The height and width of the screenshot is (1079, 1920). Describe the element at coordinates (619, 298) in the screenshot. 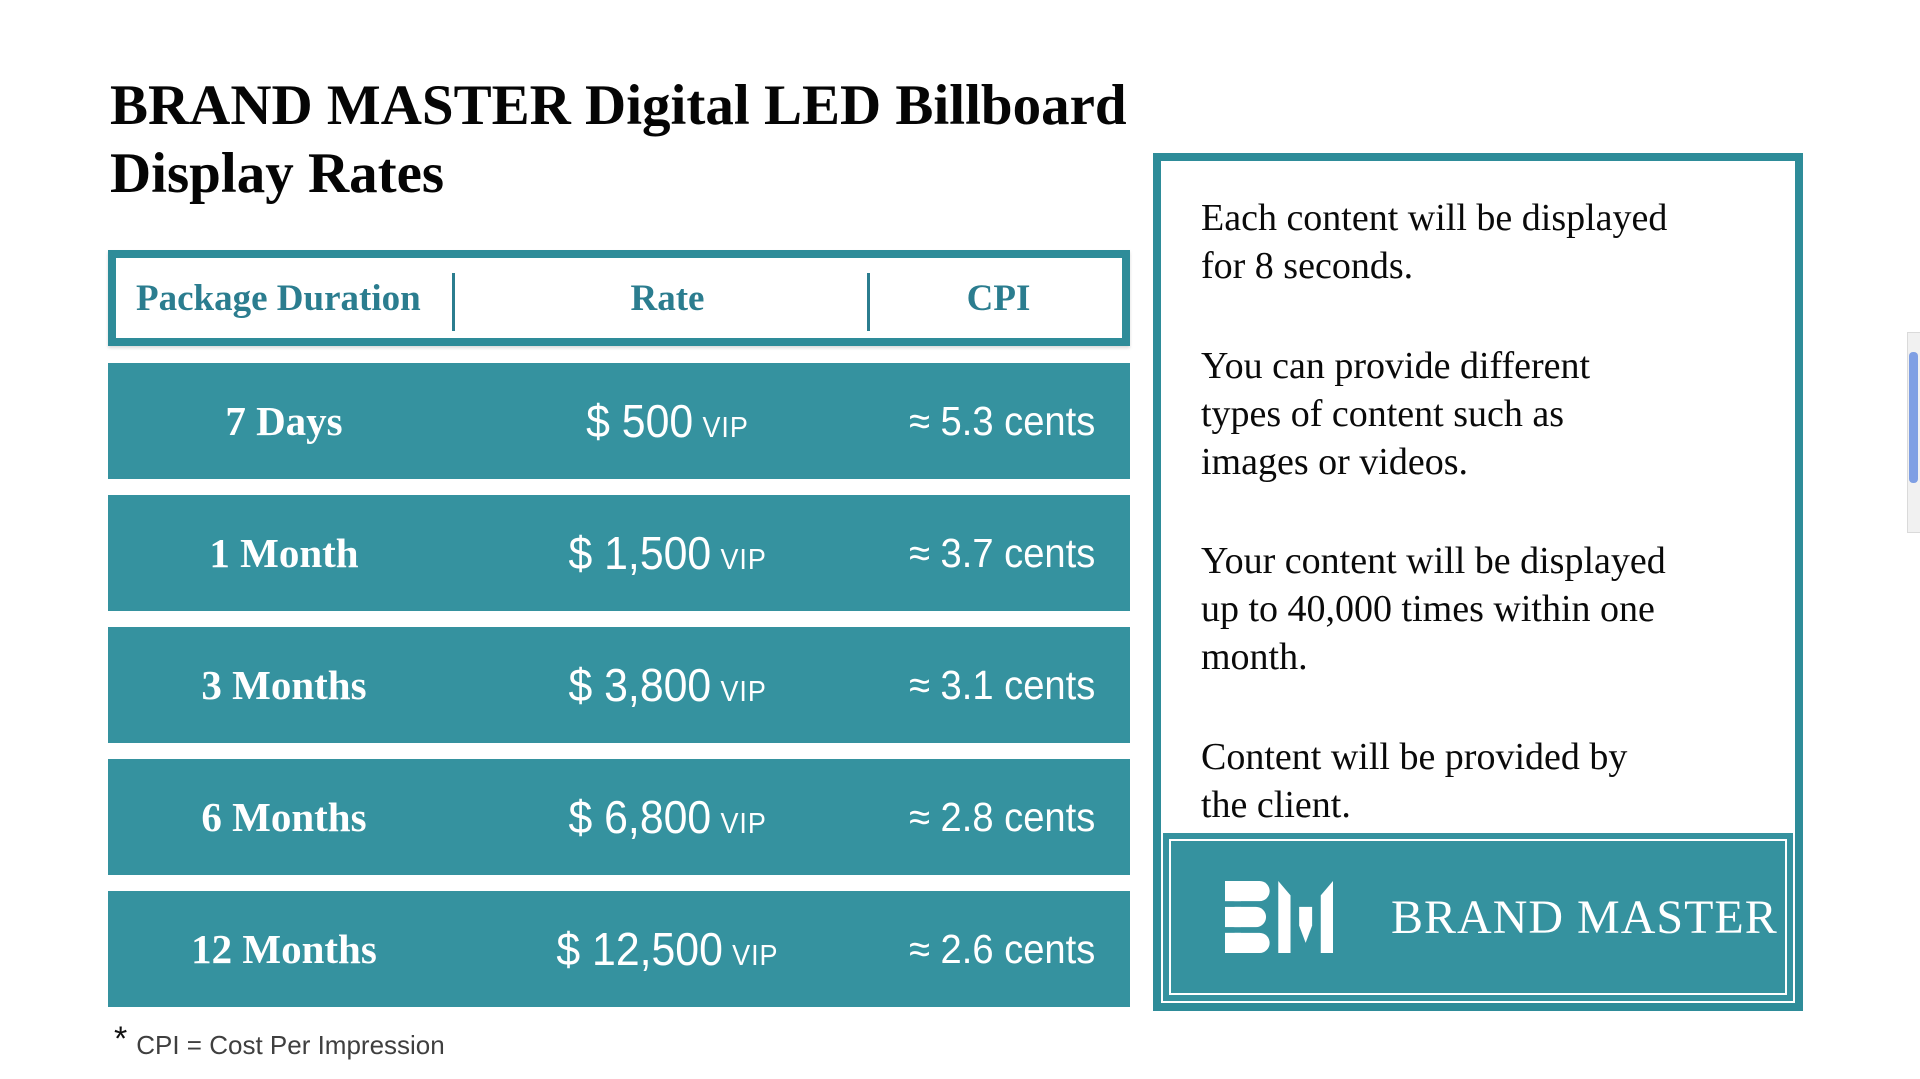

I see `rate-table-header: Package Duration Rate CPI` at that location.